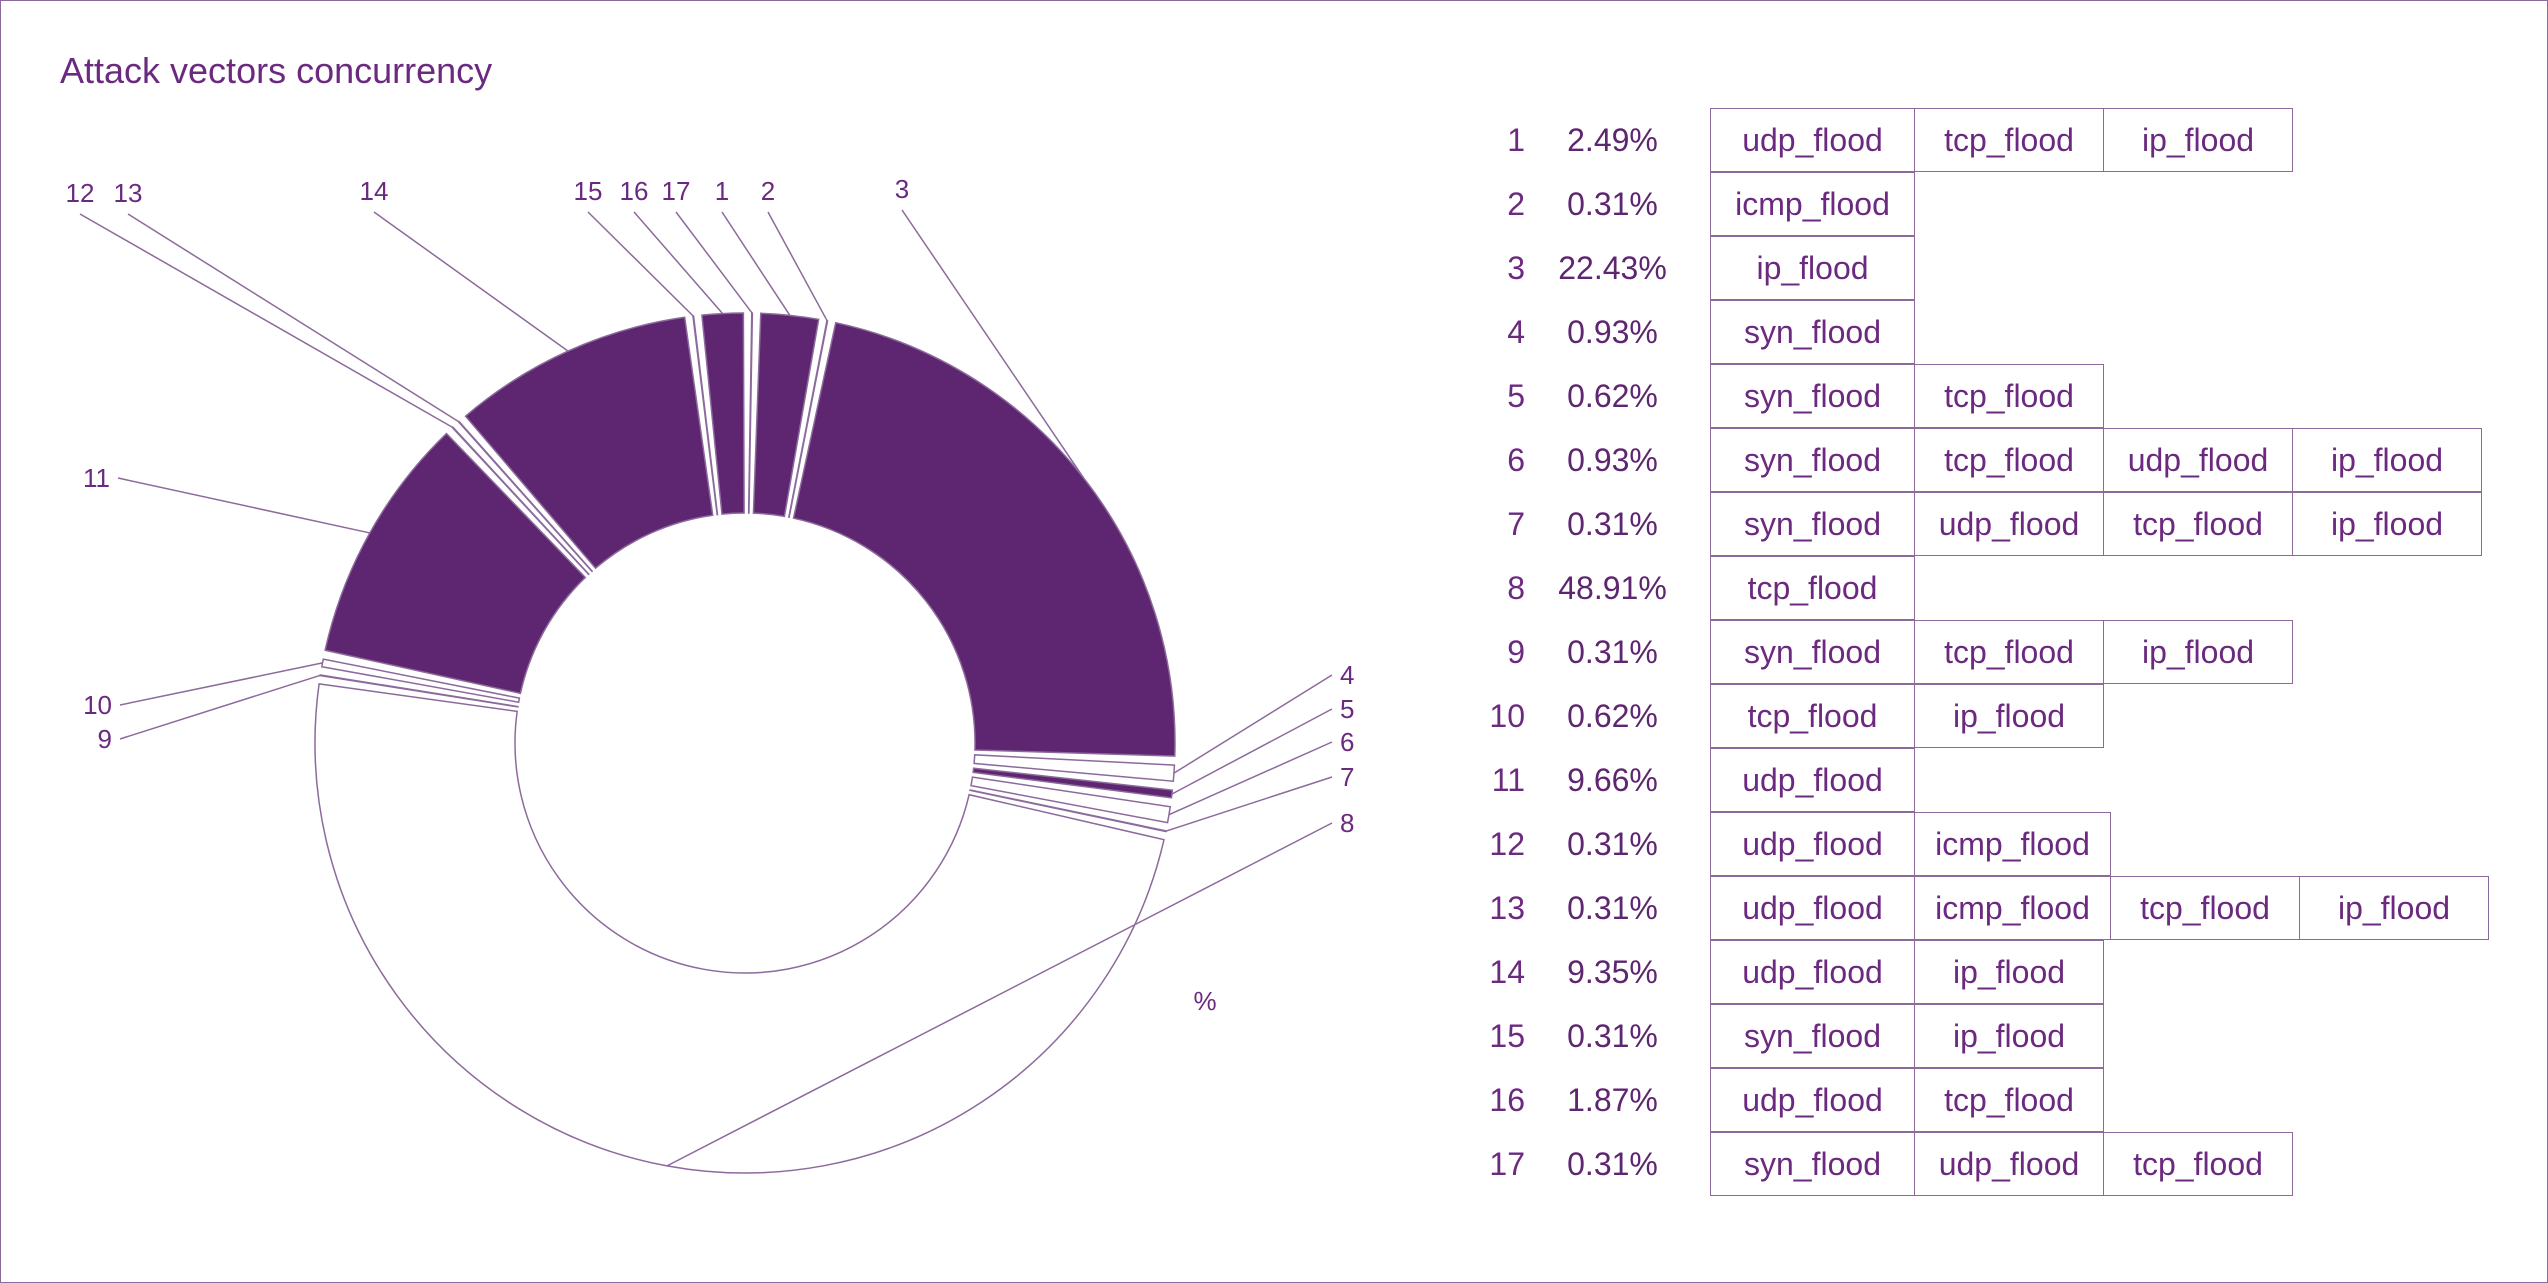  I want to click on slice-label-13: 13, so click(128, 193).